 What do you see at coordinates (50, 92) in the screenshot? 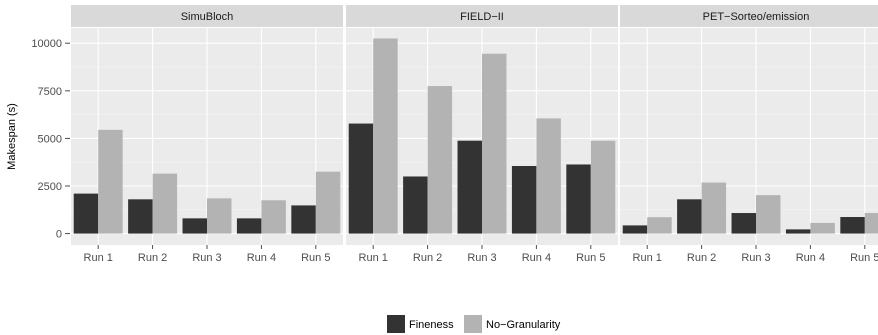
I see `y-tick-label: 7500` at bounding box center [50, 92].